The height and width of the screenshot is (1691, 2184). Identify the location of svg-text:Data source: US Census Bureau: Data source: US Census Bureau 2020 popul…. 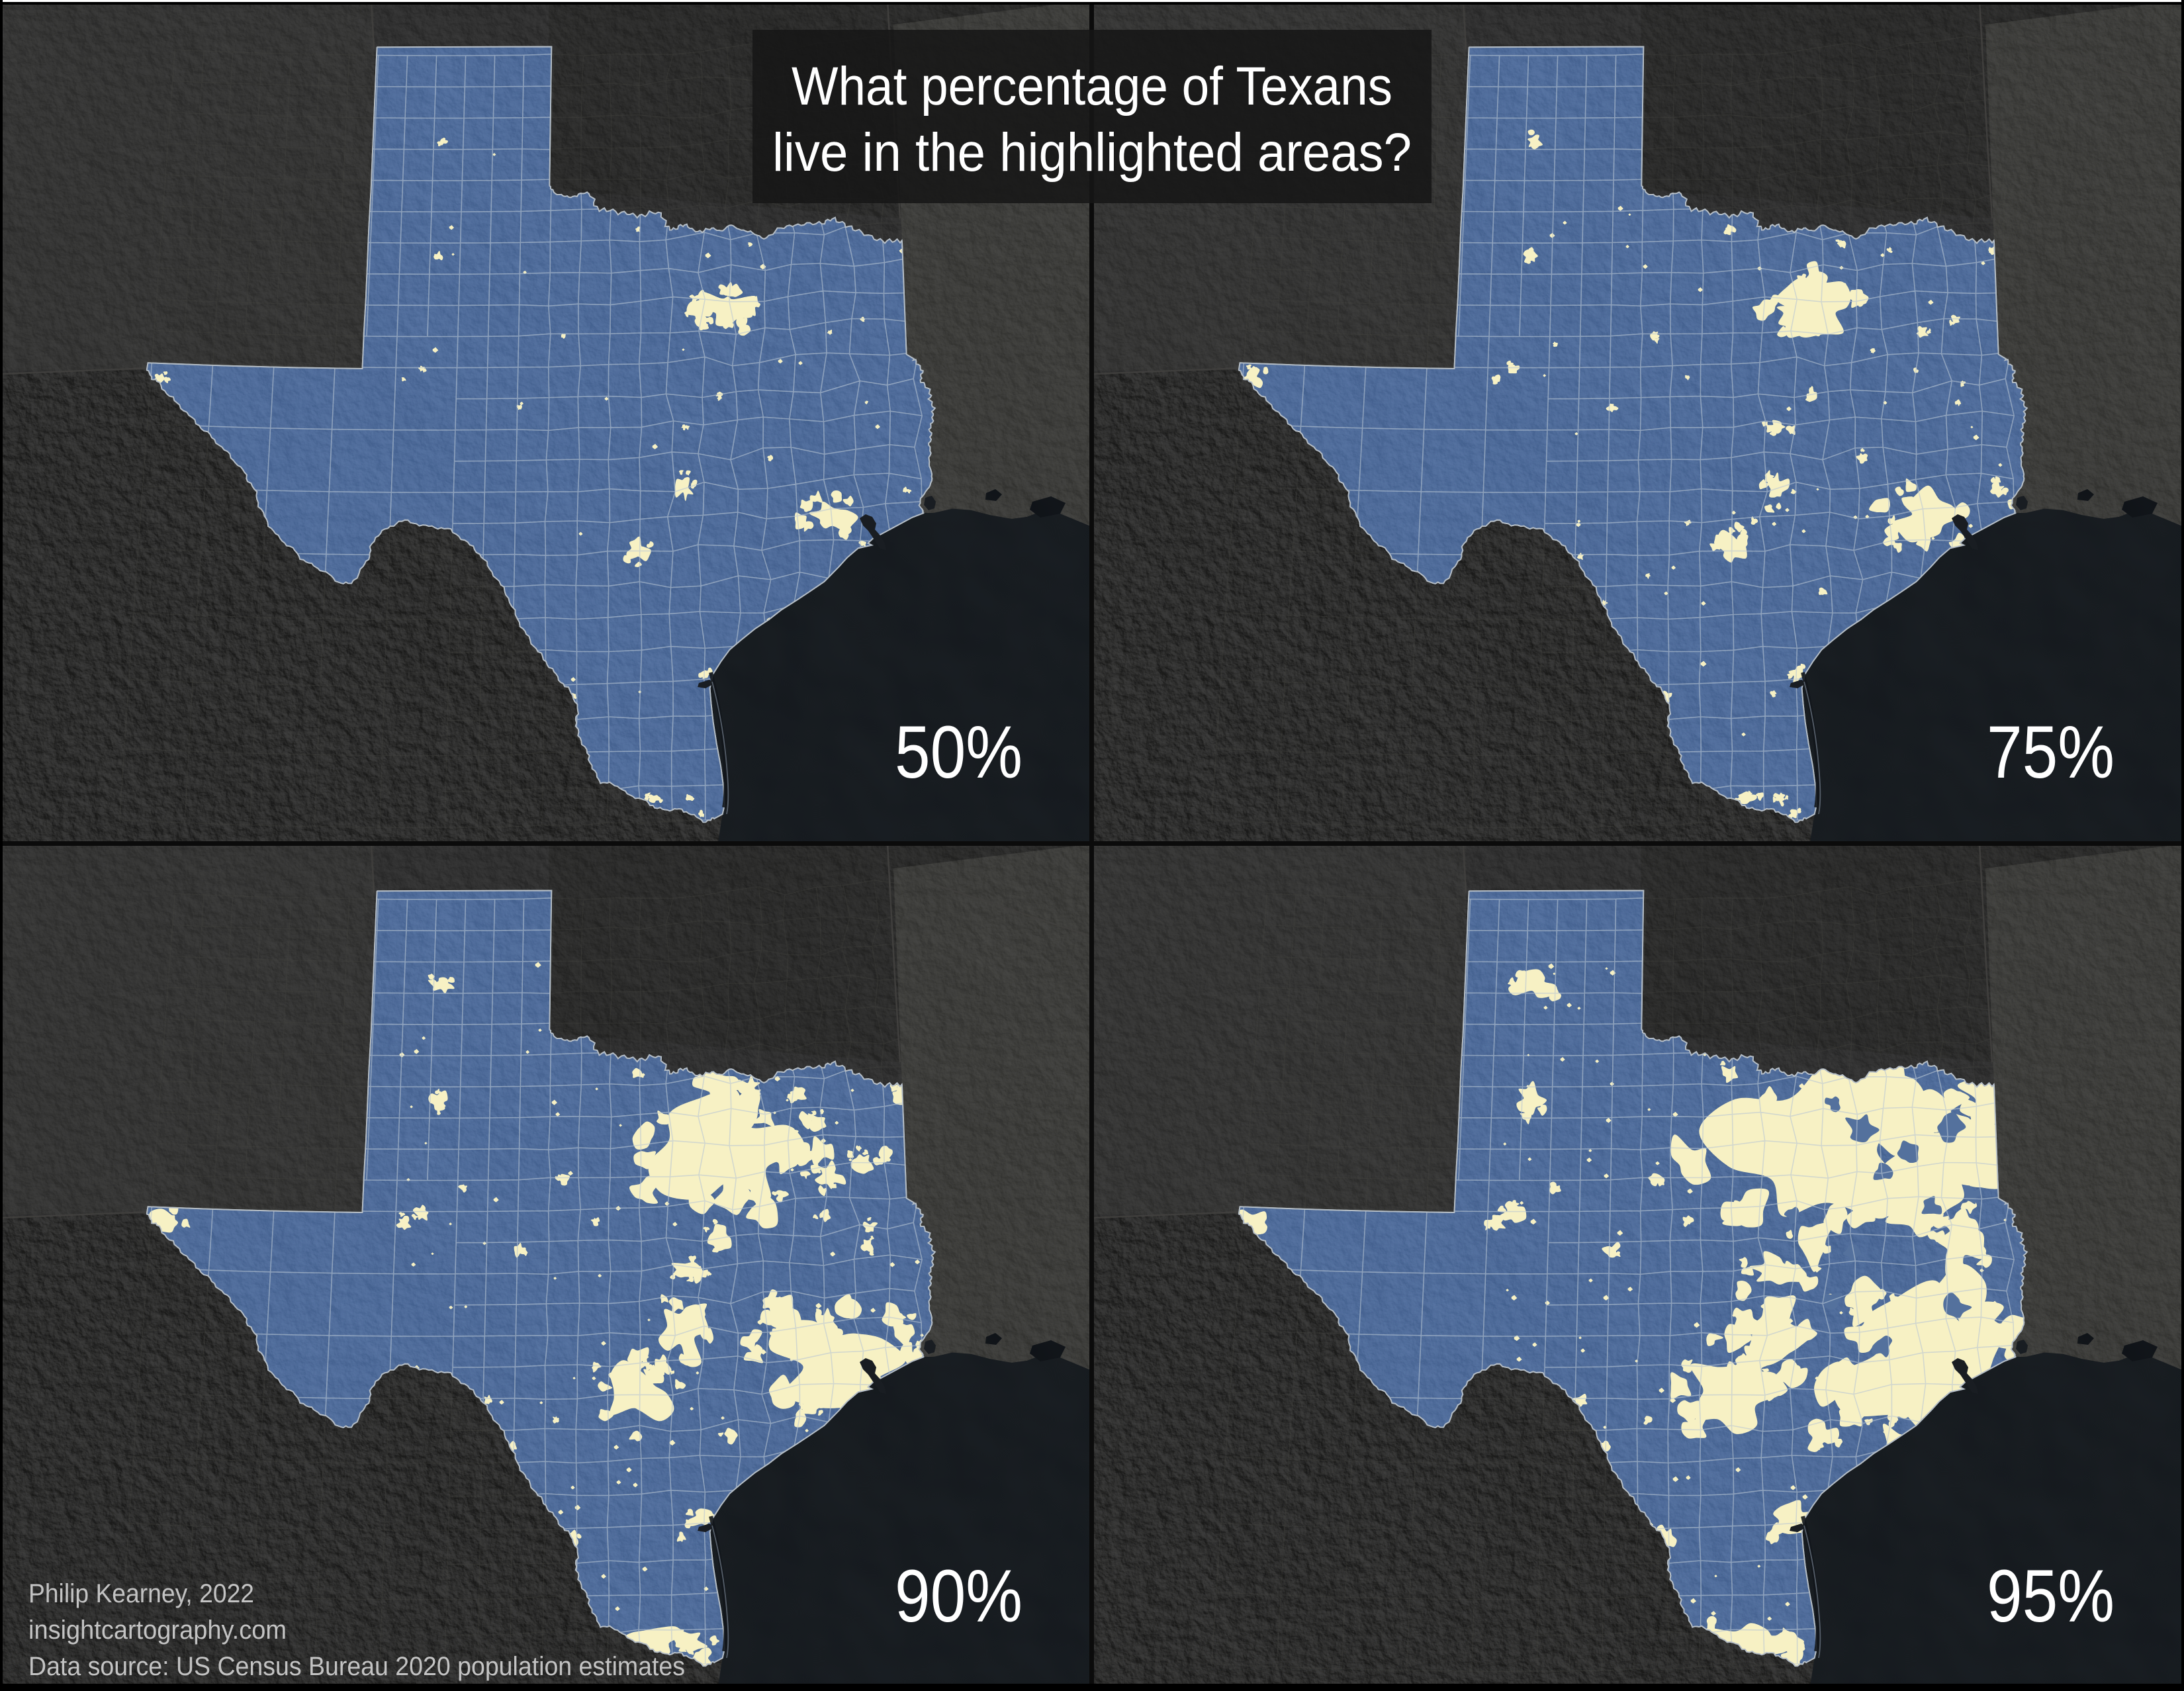
(356, 1666).